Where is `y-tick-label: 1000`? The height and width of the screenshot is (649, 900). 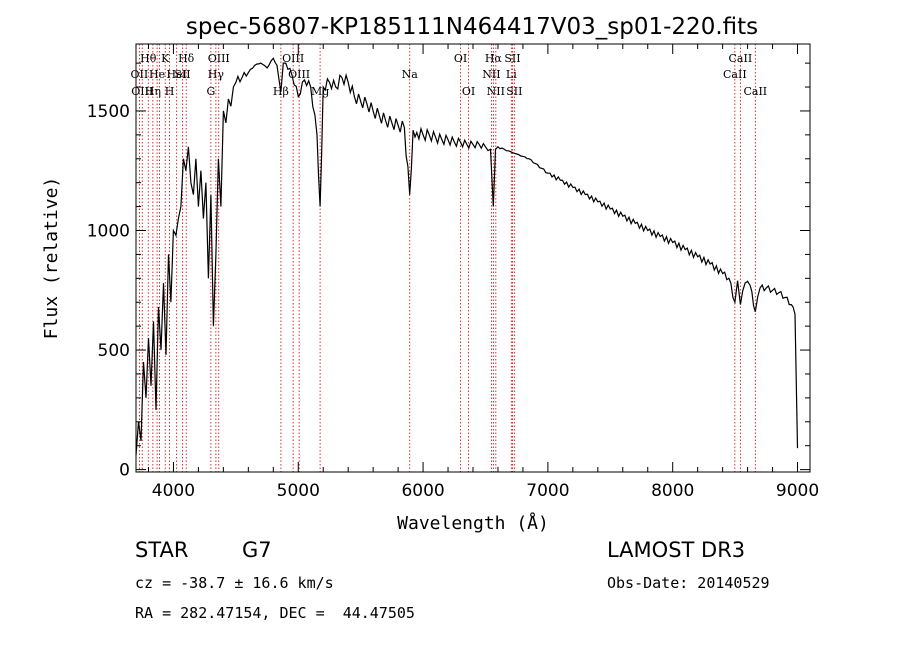 y-tick-label: 1000 is located at coordinates (108, 232).